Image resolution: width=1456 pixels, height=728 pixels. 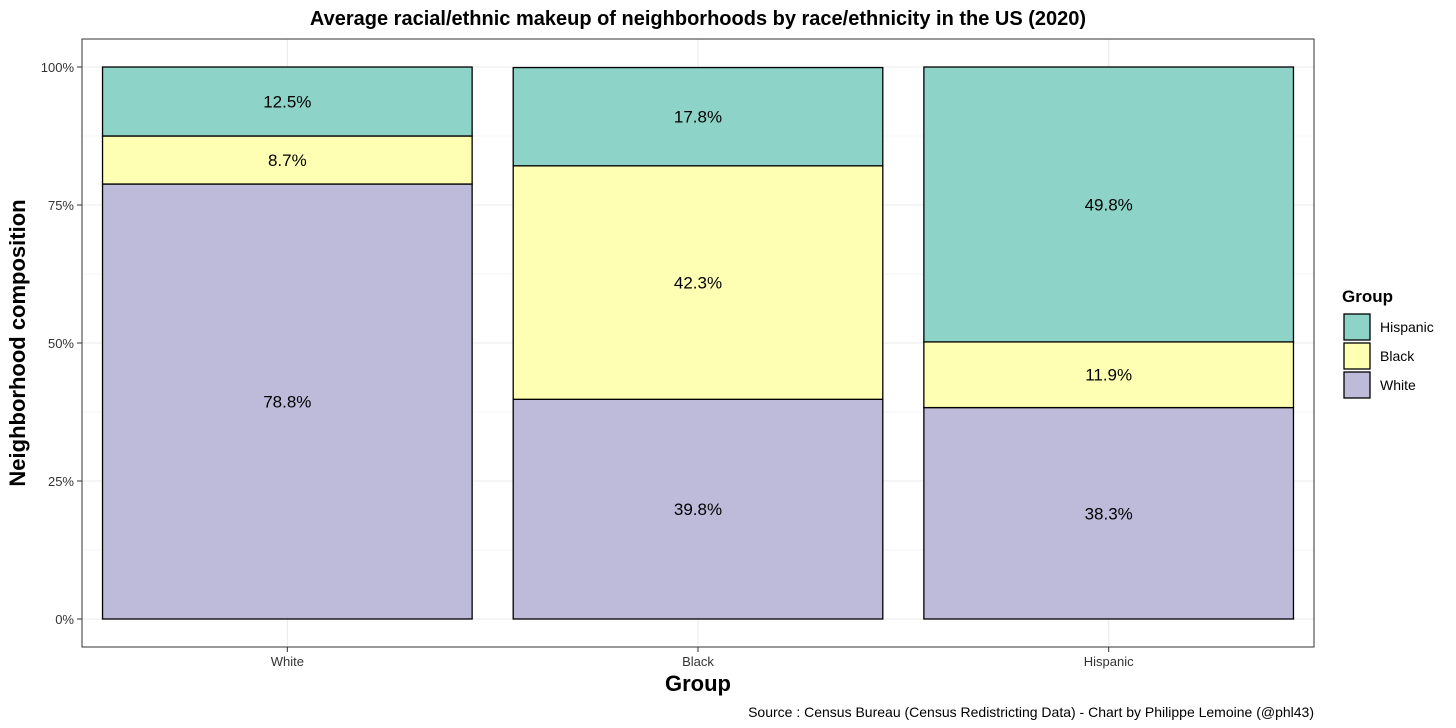 I want to click on x-tick-label: Hispanic, so click(x=1109, y=661).